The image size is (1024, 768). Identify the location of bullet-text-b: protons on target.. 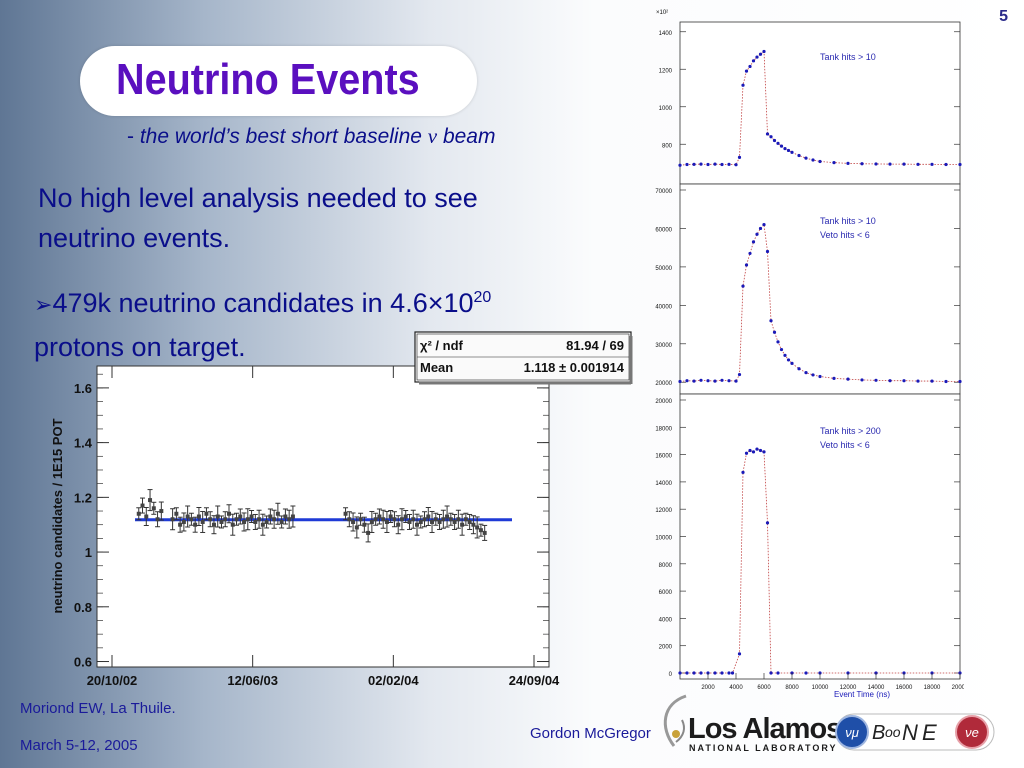
(140, 347).